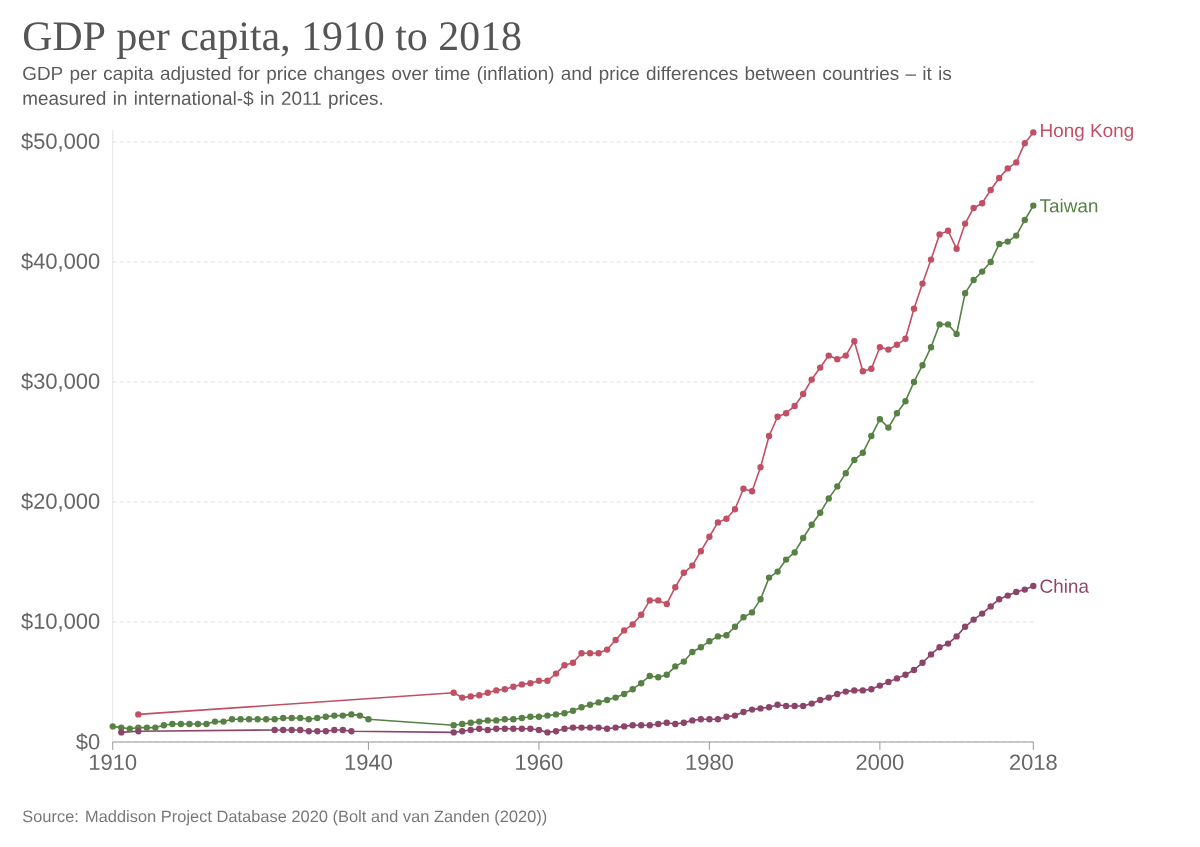 This screenshot has height=847, width=1200. I want to click on x-tick-label: 2018, so click(1033, 762).